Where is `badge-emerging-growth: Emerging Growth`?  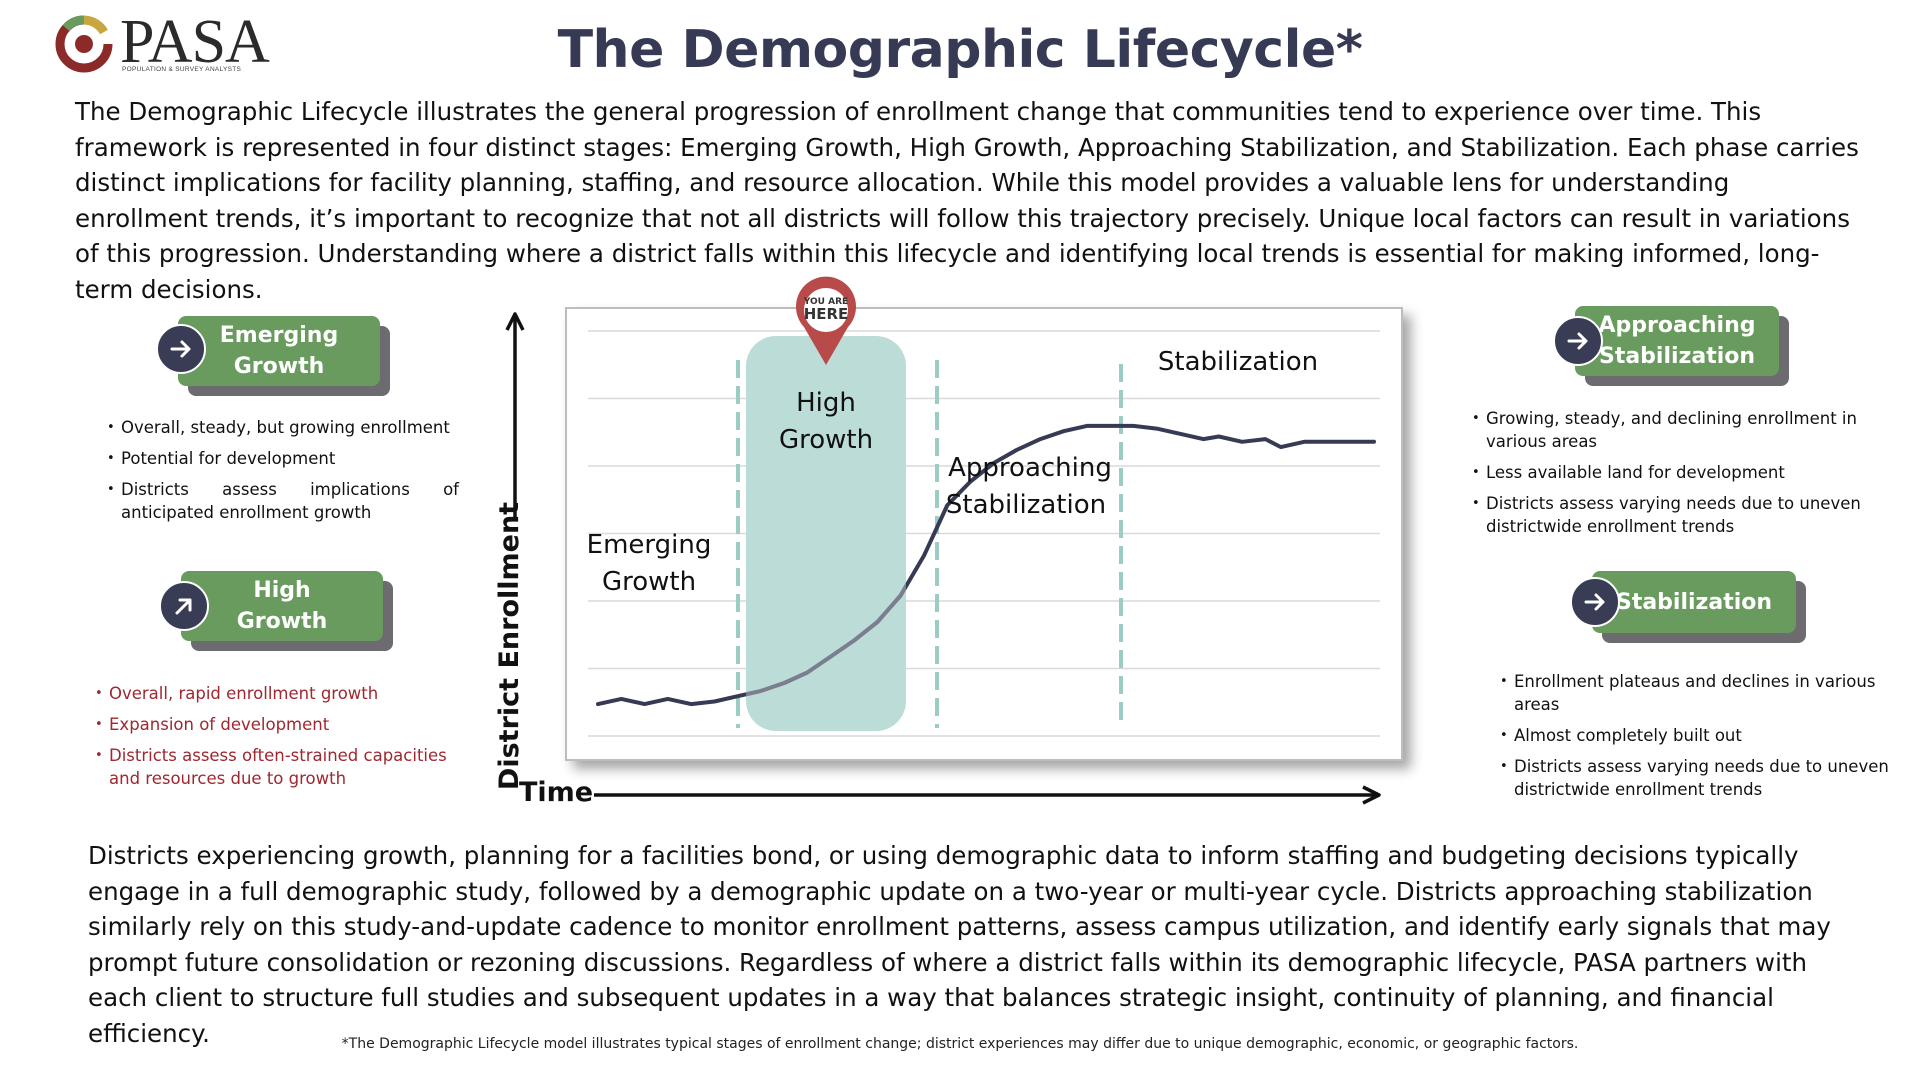
badge-emerging-growth: Emerging Growth is located at coordinates (273, 356).